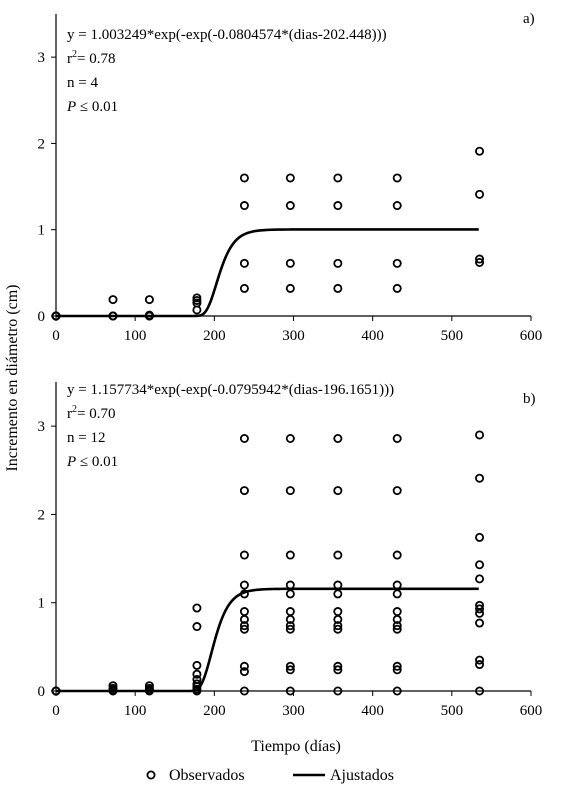  What do you see at coordinates (267, 273) in the screenshot?
I see `panel-a-fitted-curve` at bounding box center [267, 273].